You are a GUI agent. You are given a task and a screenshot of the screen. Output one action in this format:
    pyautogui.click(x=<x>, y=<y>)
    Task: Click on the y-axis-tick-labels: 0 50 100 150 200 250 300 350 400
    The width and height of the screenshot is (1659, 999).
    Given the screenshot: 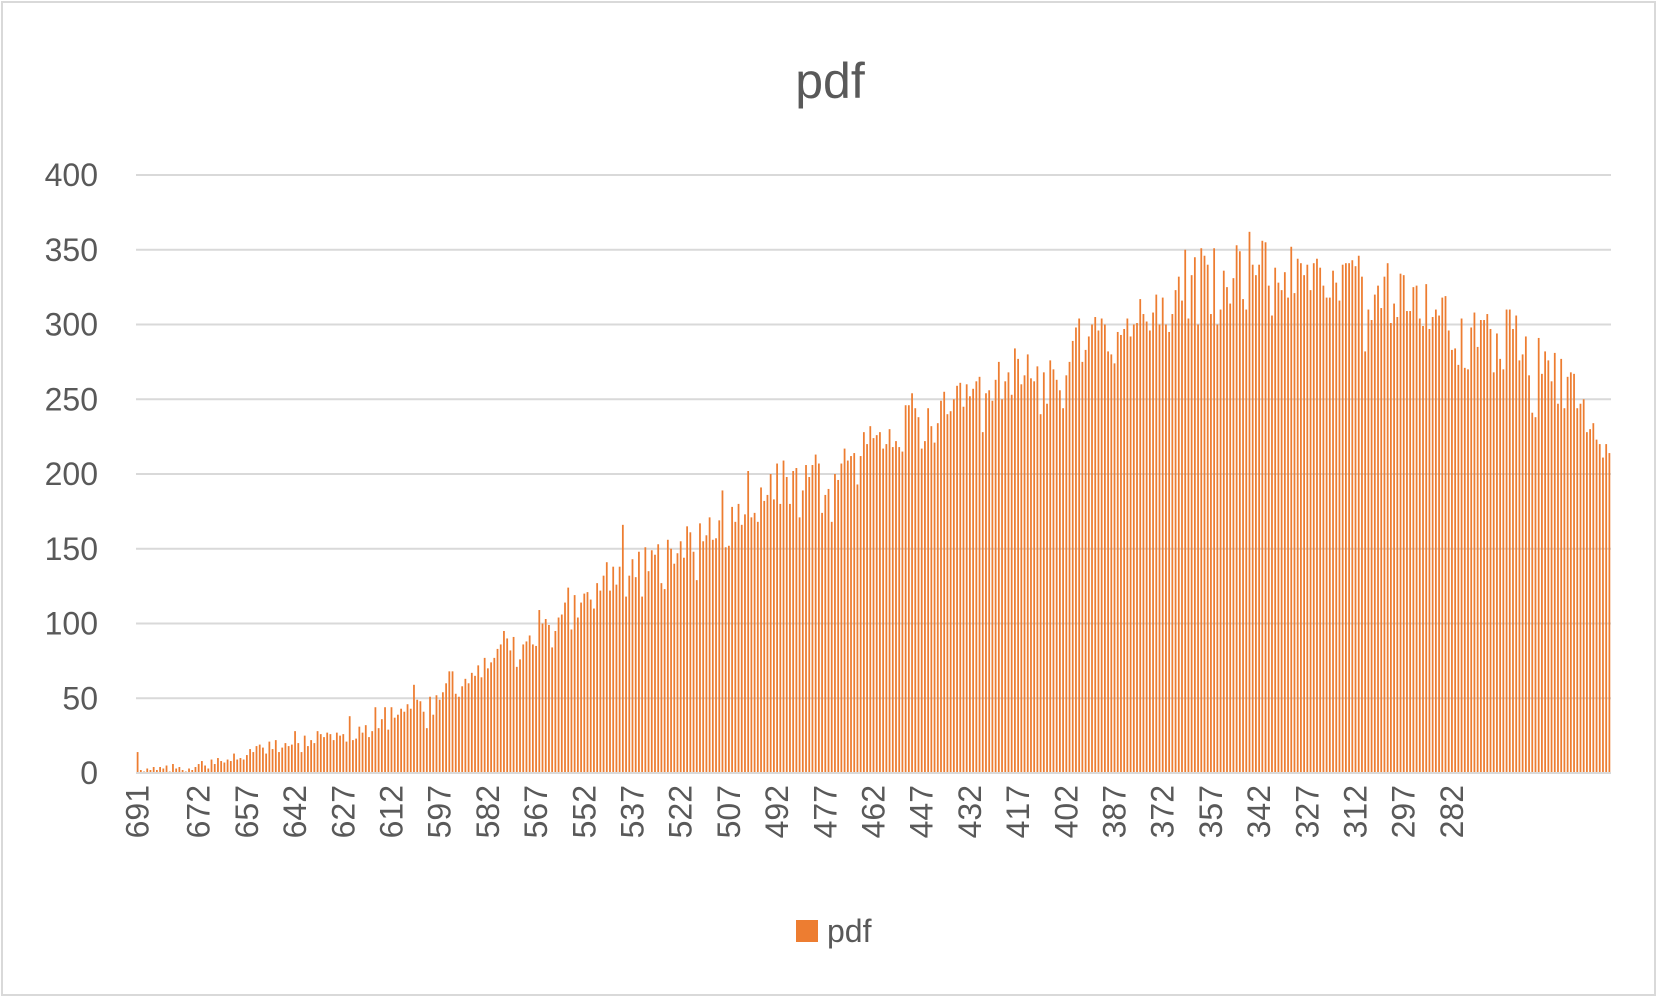 What is the action you would take?
    pyautogui.click(x=71, y=474)
    